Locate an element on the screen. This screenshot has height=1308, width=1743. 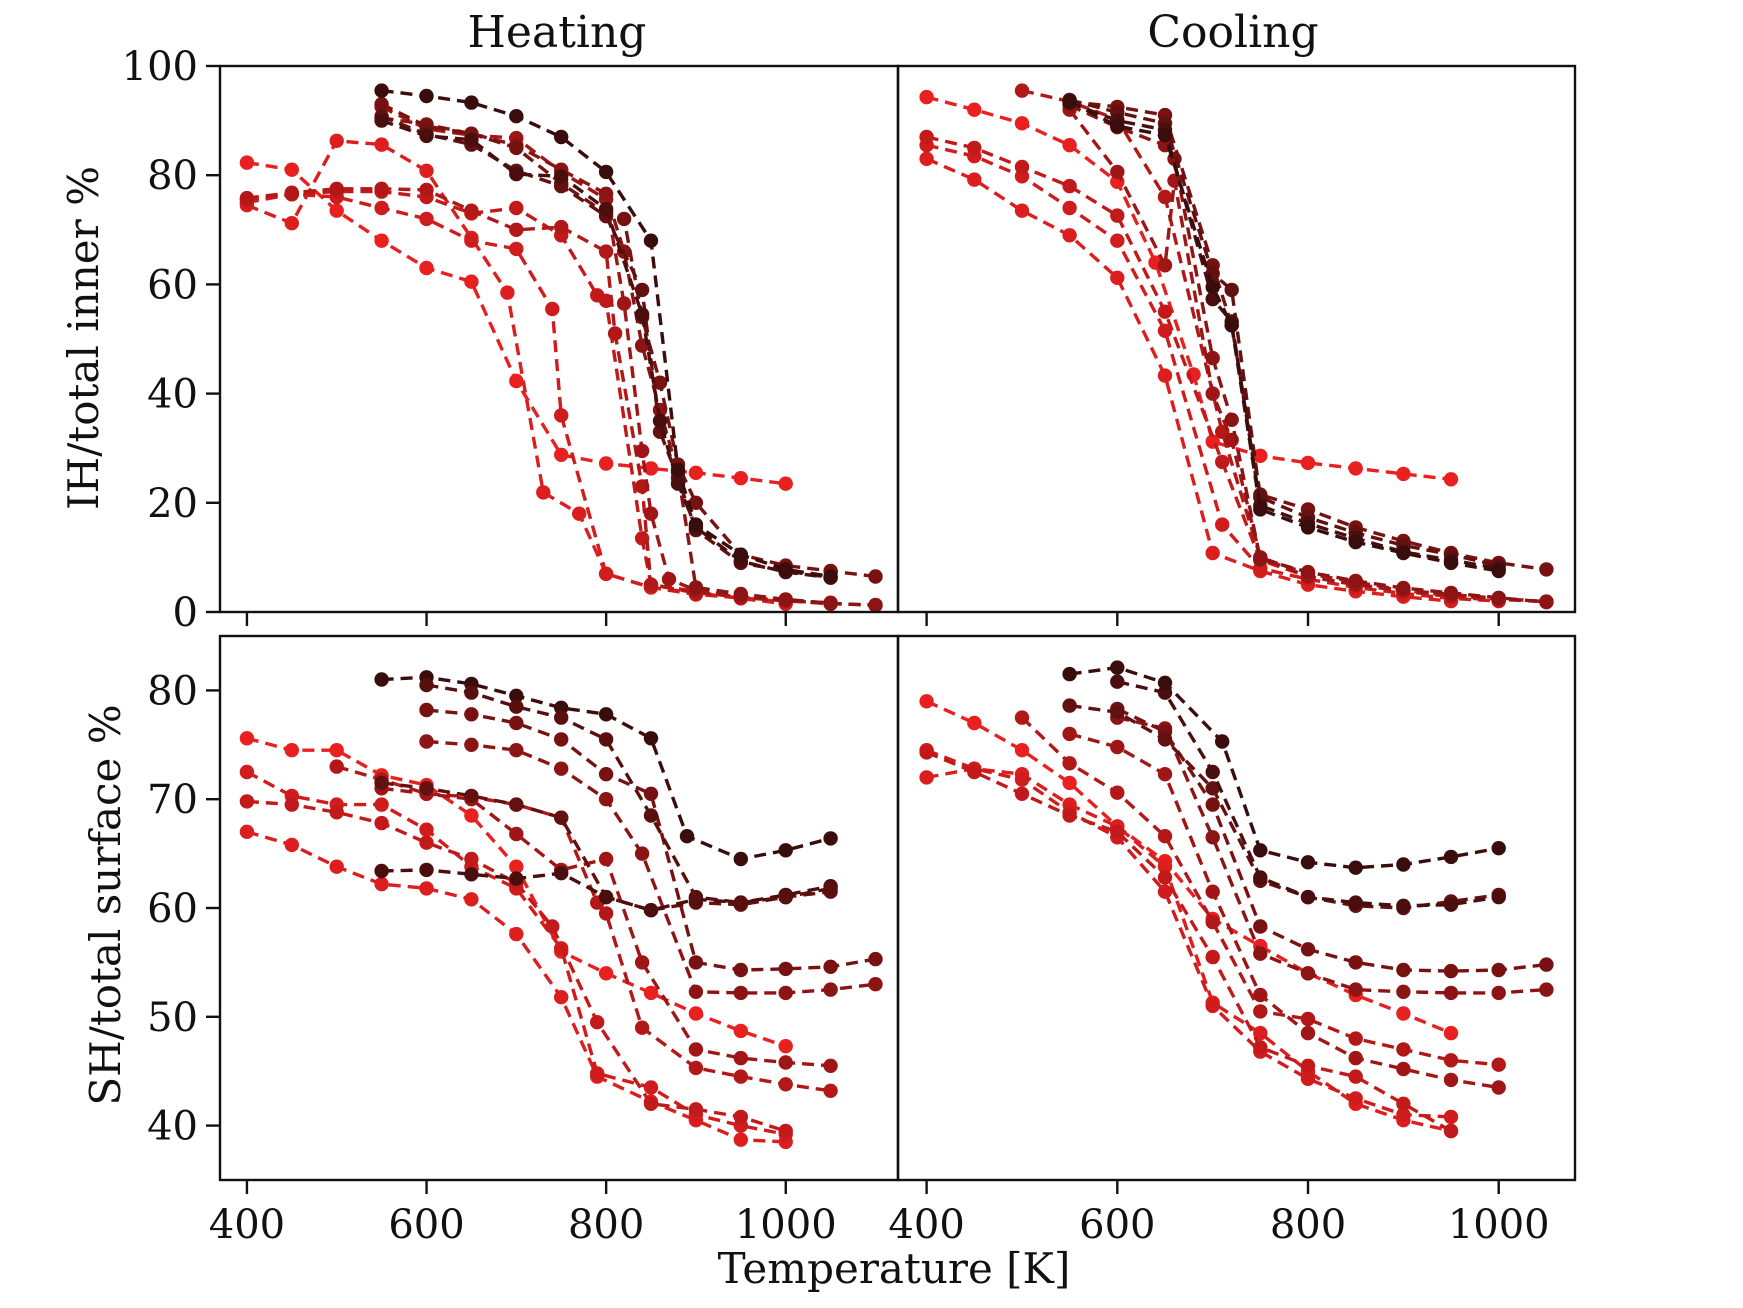
series-s5 is located at coordinates (538, 395).